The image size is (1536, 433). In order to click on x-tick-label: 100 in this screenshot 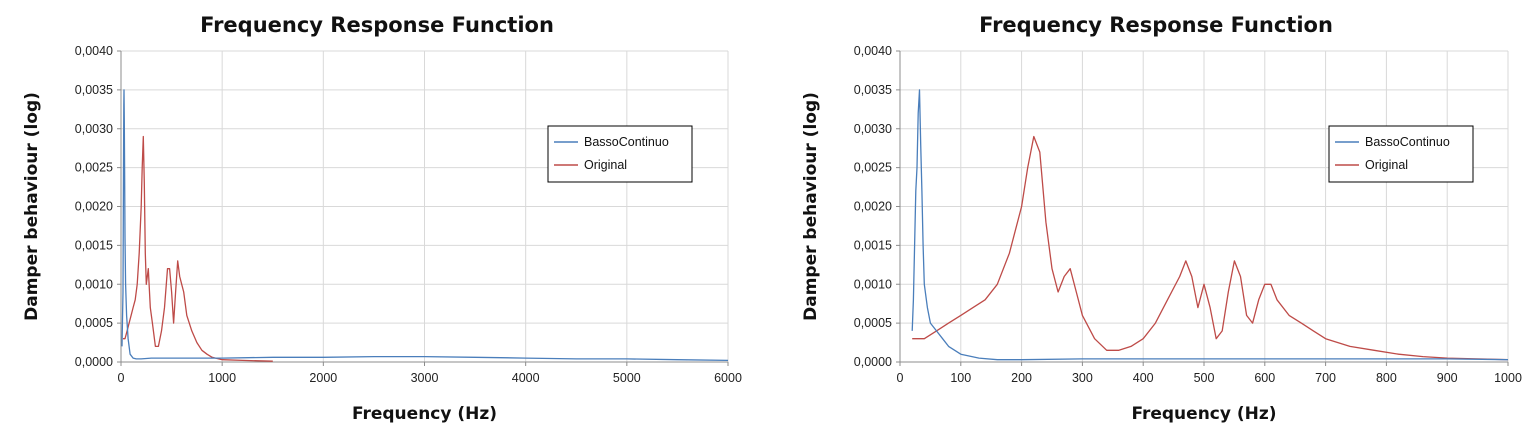, I will do `click(960, 378)`.